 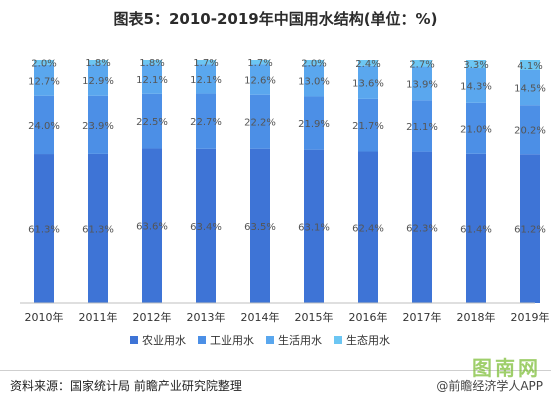 I want to click on x-tick-label-6: 2015年, so click(x=314, y=317).